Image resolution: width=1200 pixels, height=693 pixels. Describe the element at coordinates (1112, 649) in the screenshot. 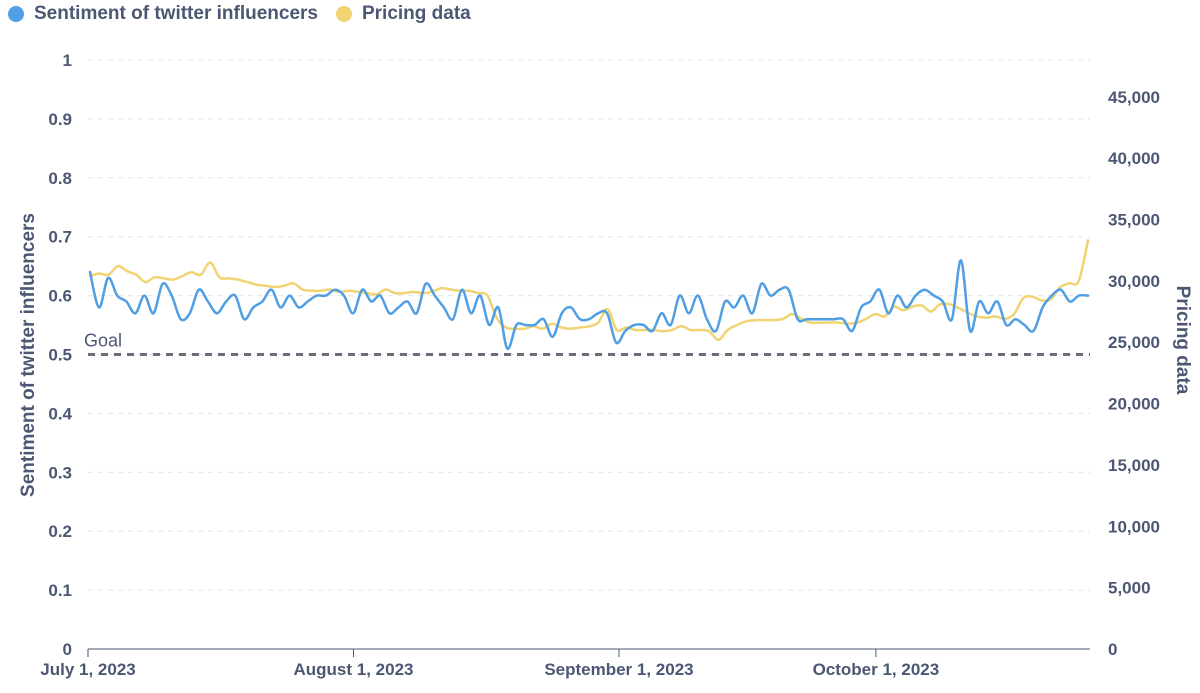

I see `y-tick-label-right: 0` at that location.